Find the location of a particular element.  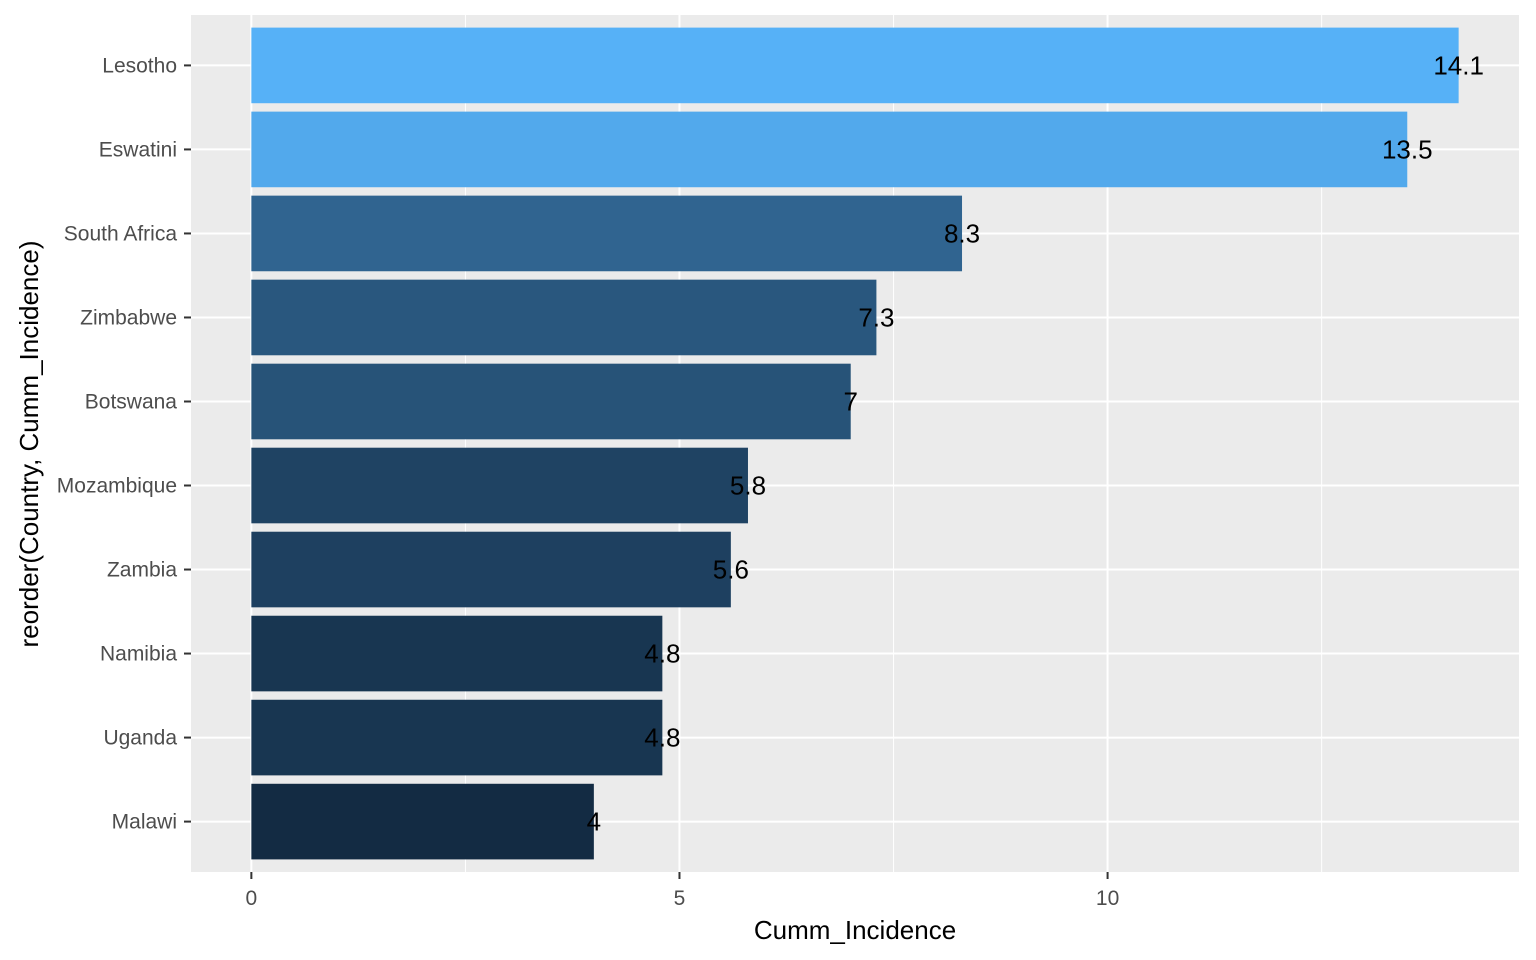

x-tick-label: 10 is located at coordinates (1107, 898).